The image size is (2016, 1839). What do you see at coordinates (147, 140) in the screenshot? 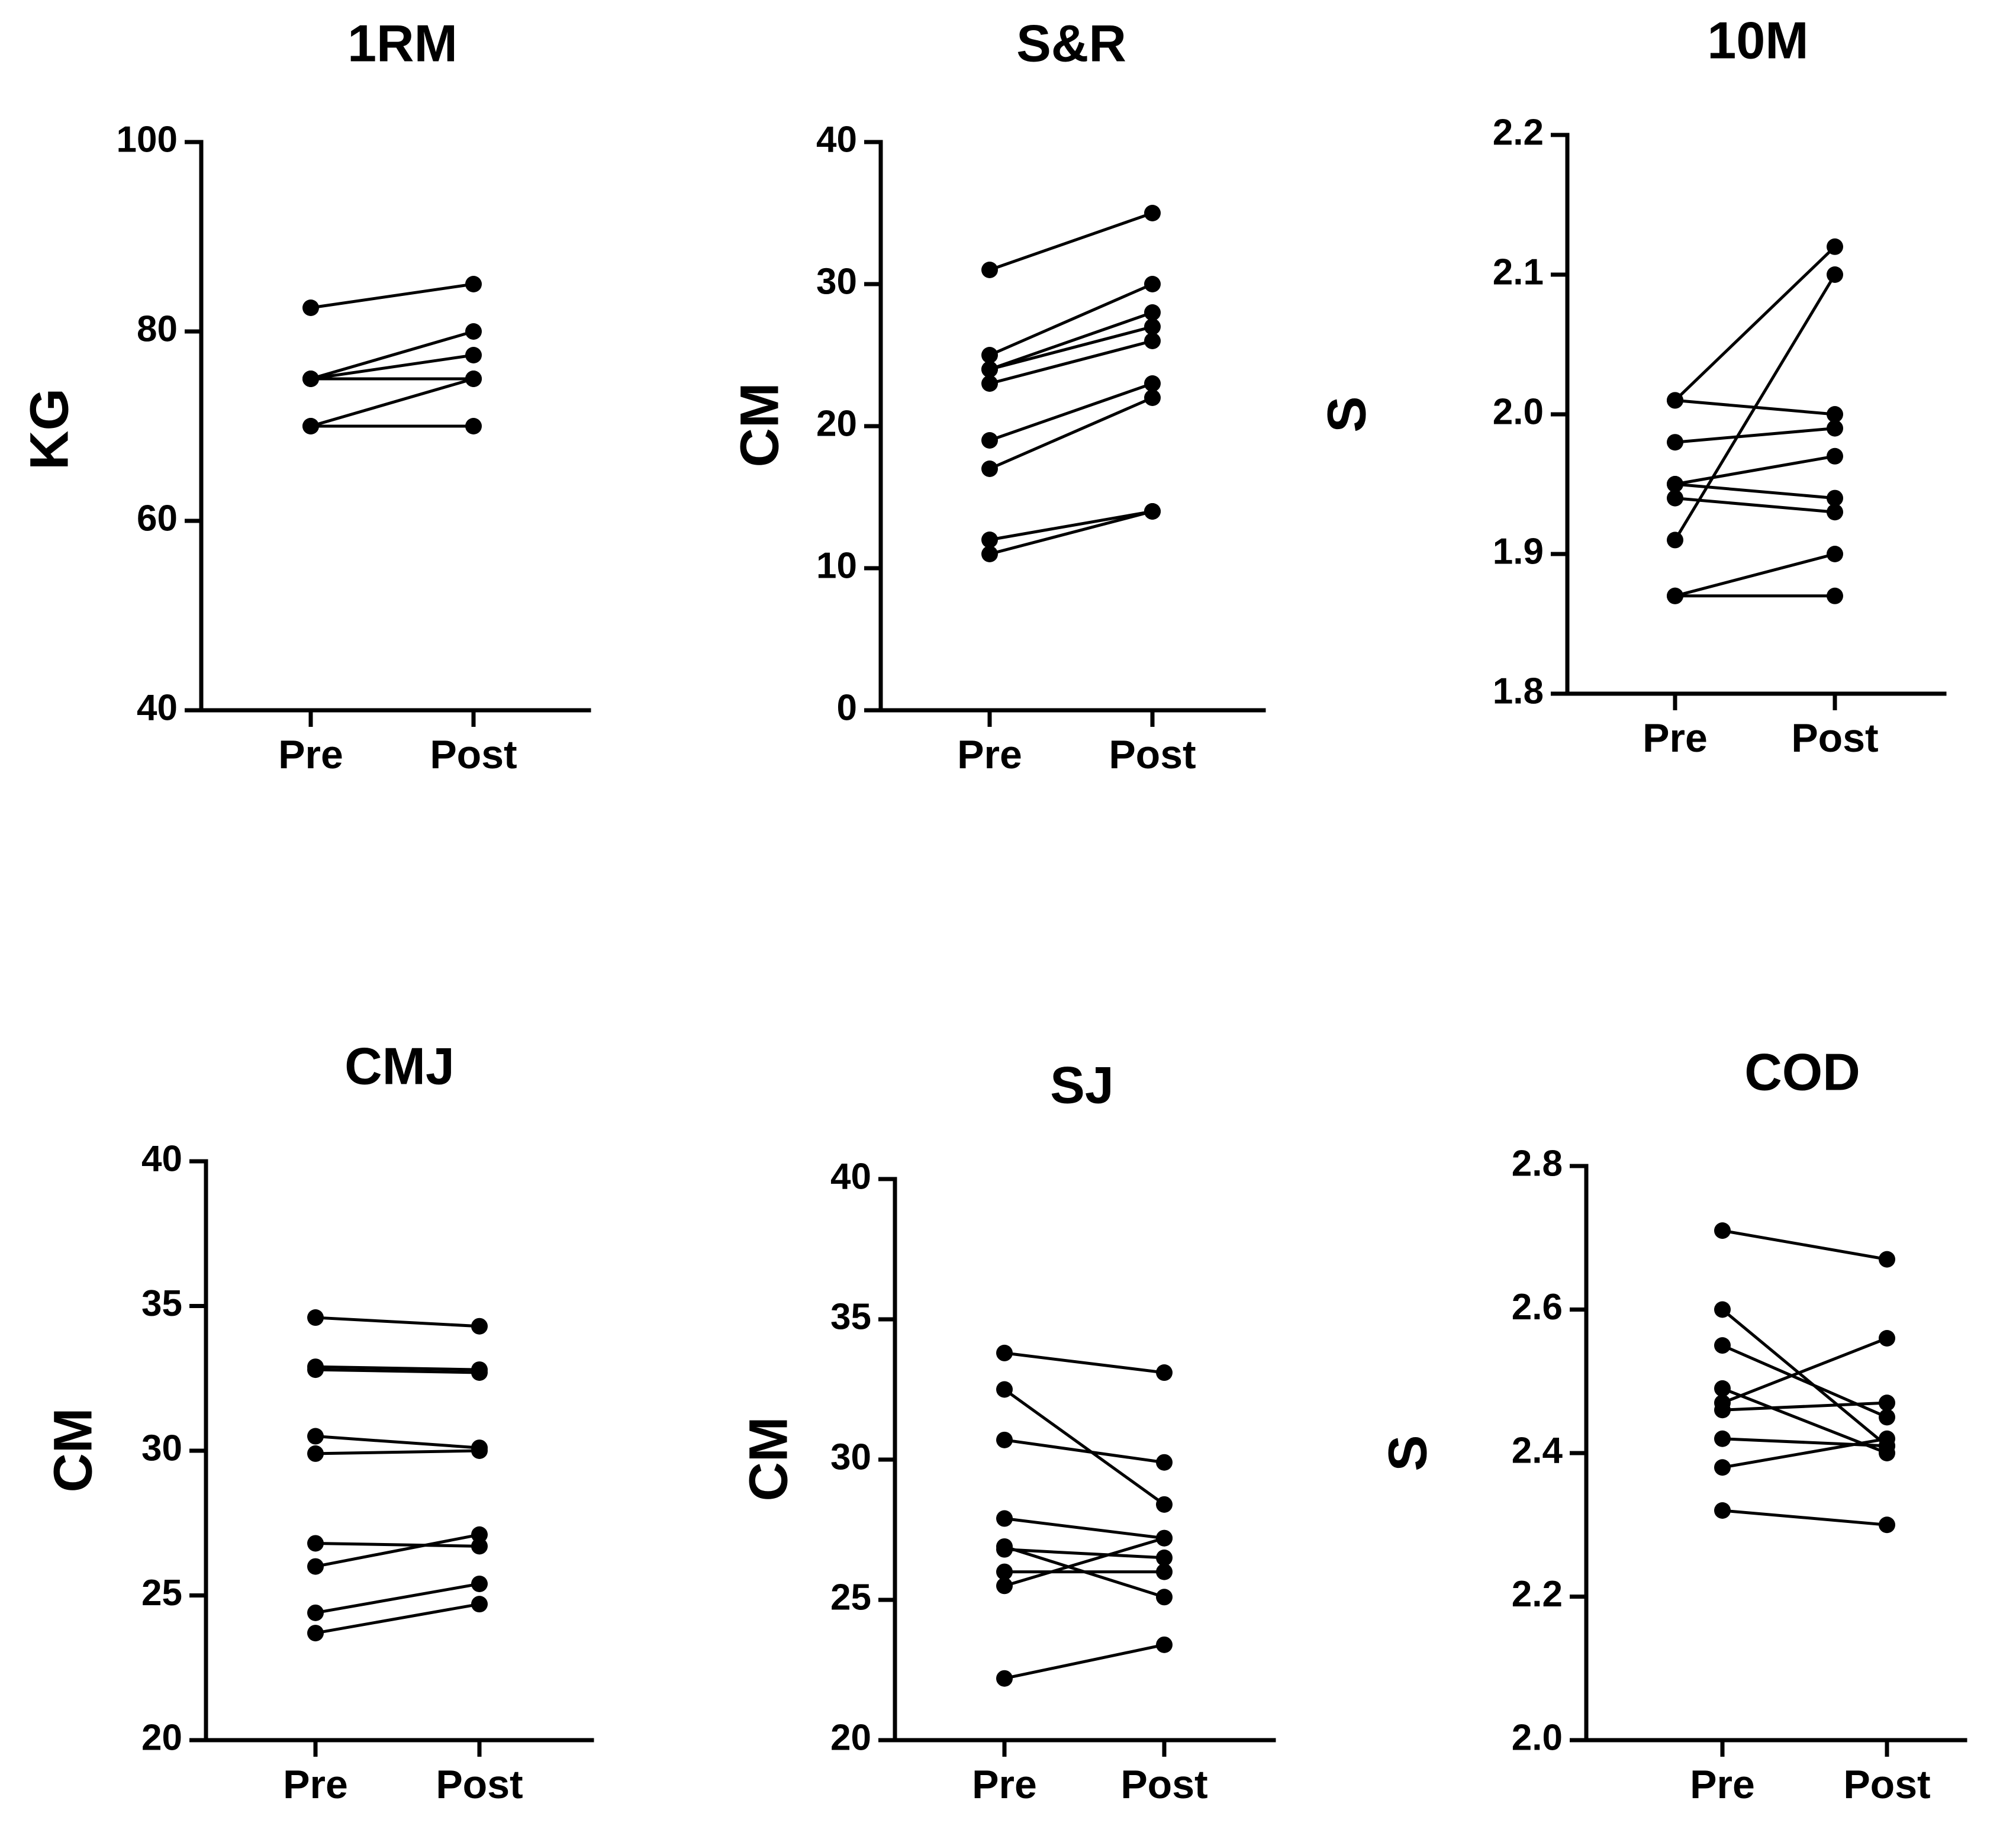
I see `y-tick-label: 100` at bounding box center [147, 140].